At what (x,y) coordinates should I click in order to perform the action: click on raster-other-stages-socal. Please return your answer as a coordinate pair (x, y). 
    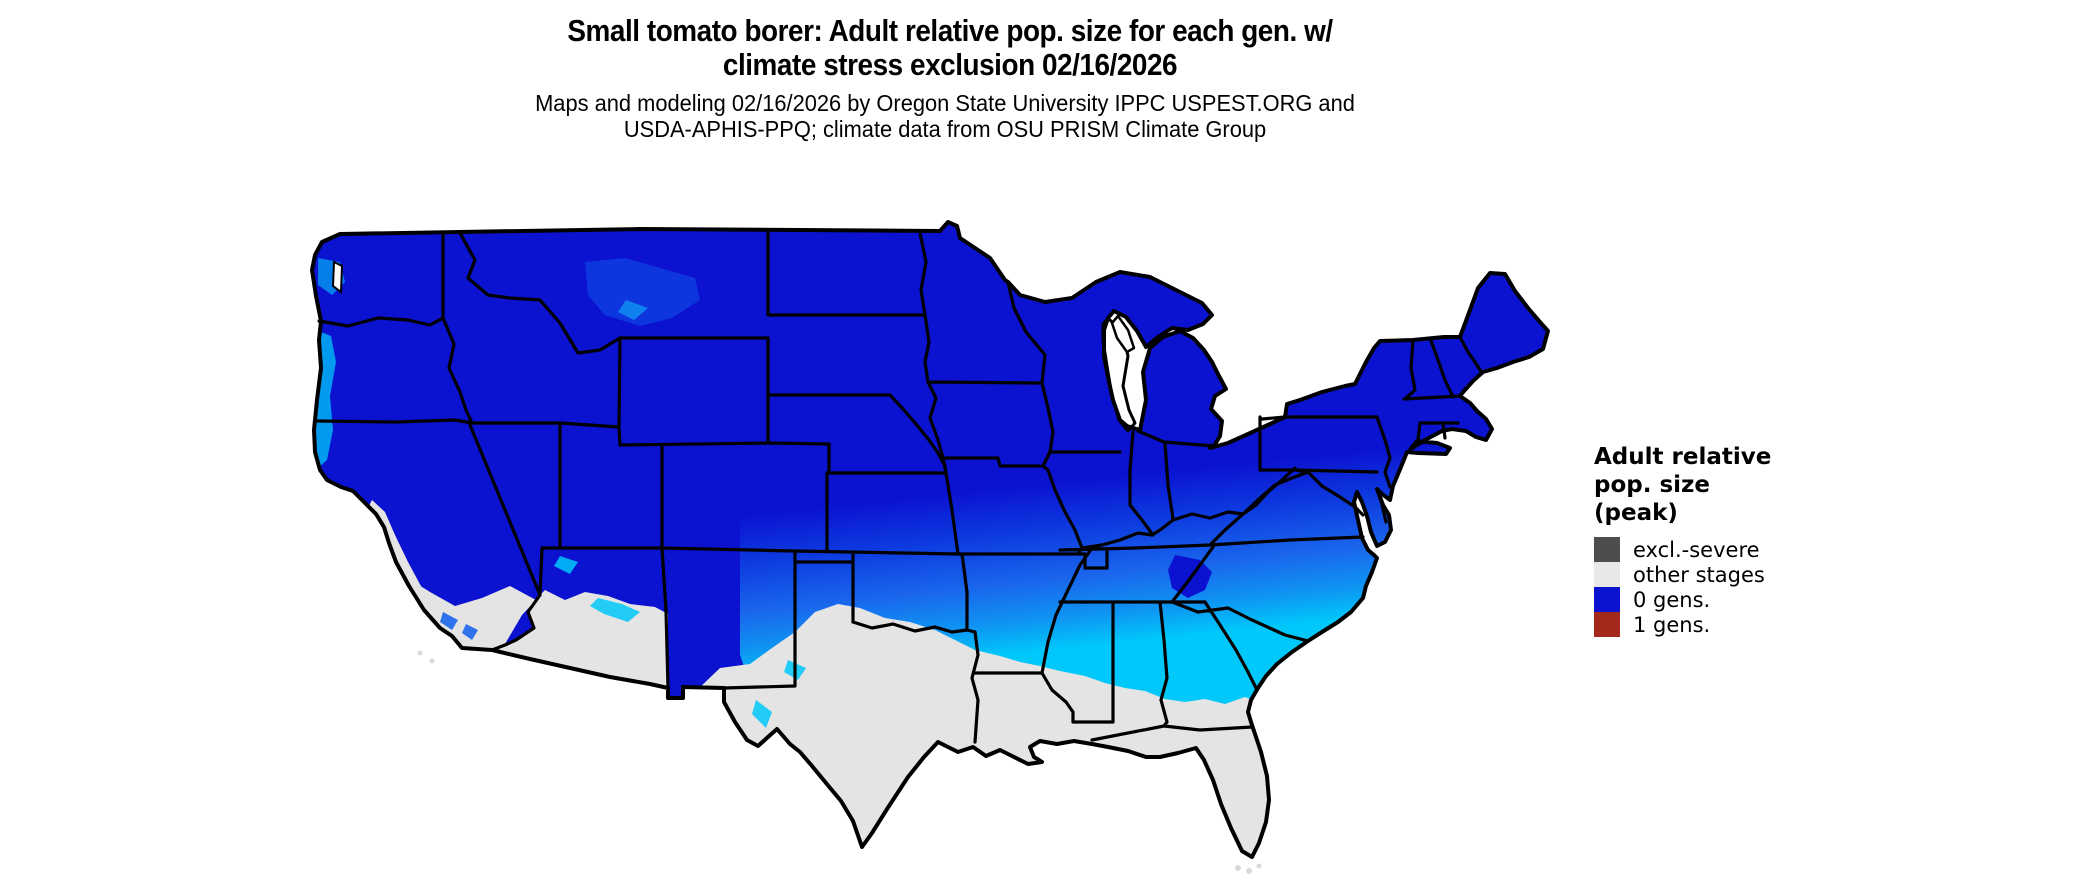
    Looking at the image, I should click on (470, 616).